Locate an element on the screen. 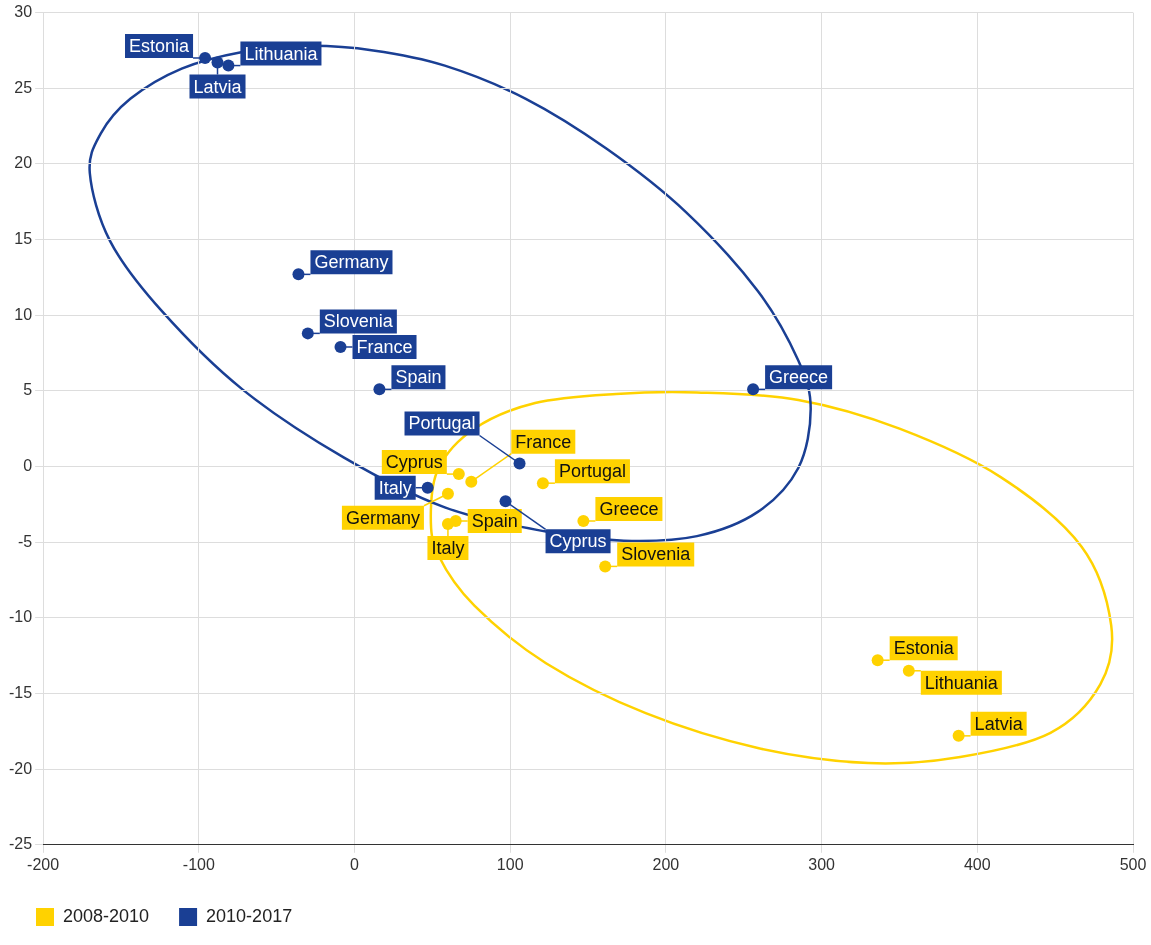 The image size is (1151, 945). x-tick-label: 100 is located at coordinates (510, 864).